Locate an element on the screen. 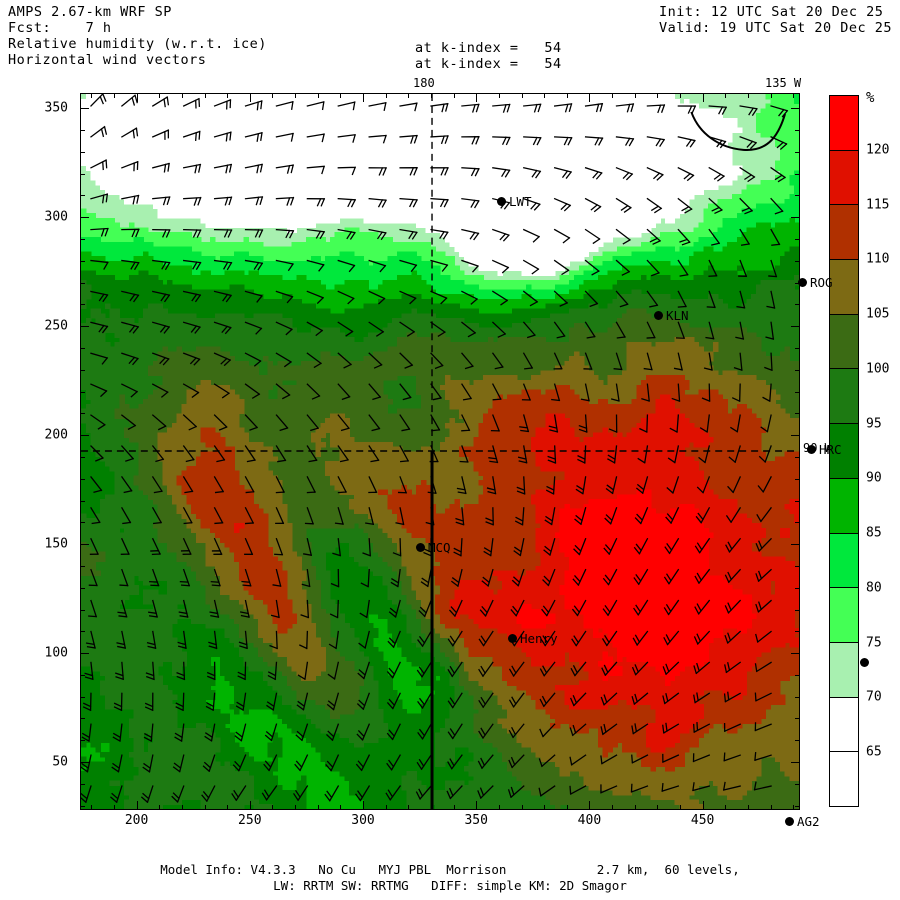 Image resolution: width=900 pixels, height=900 pixels. field-name-wind: Horizontal wind vectors is located at coordinates (107, 60).